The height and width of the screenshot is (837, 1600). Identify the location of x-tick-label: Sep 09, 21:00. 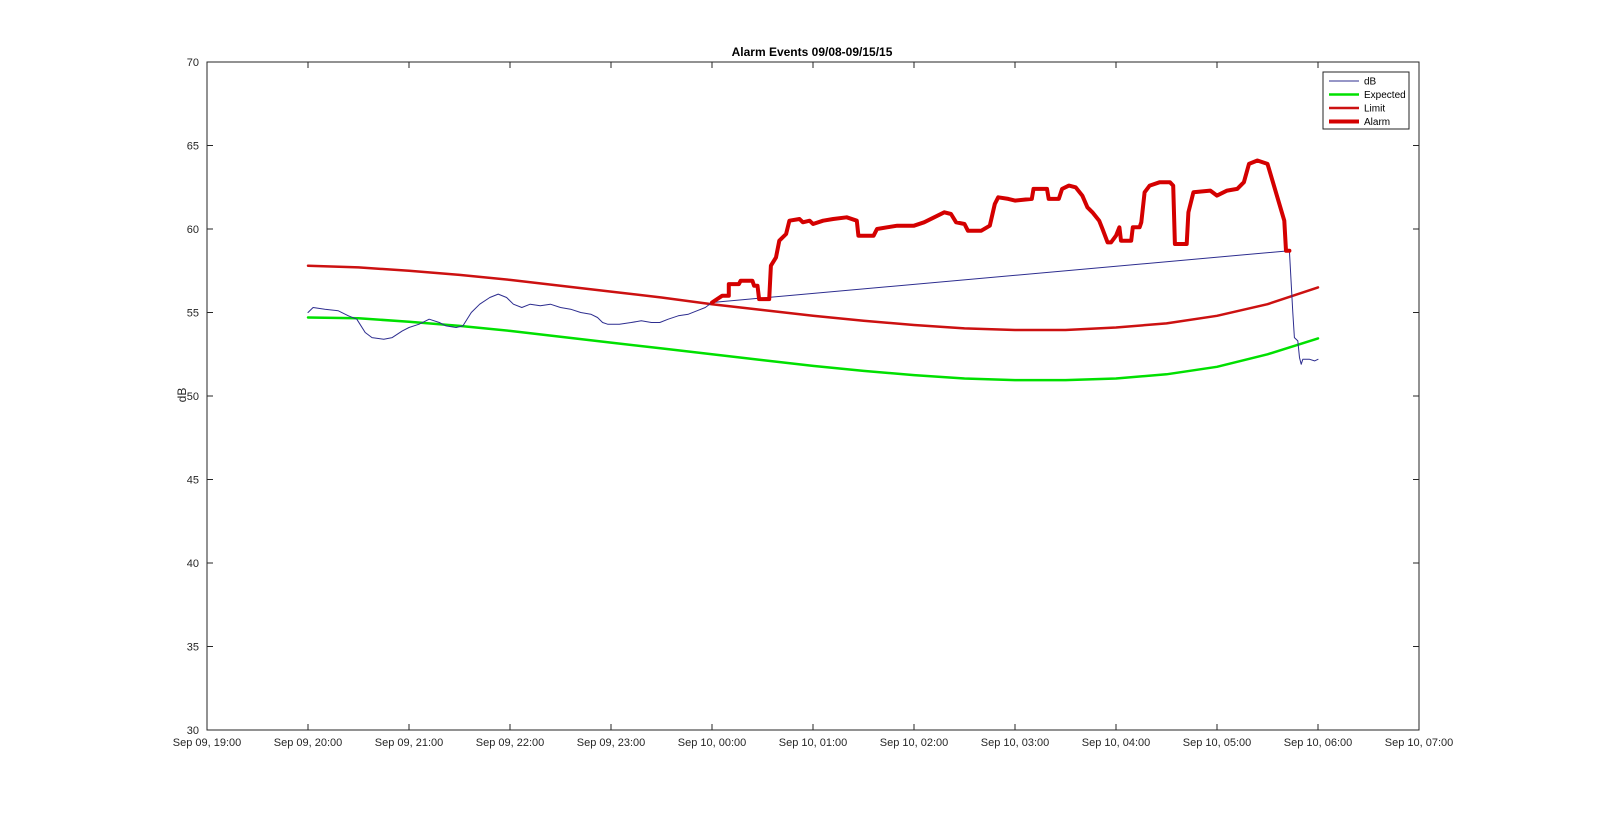
(409, 743).